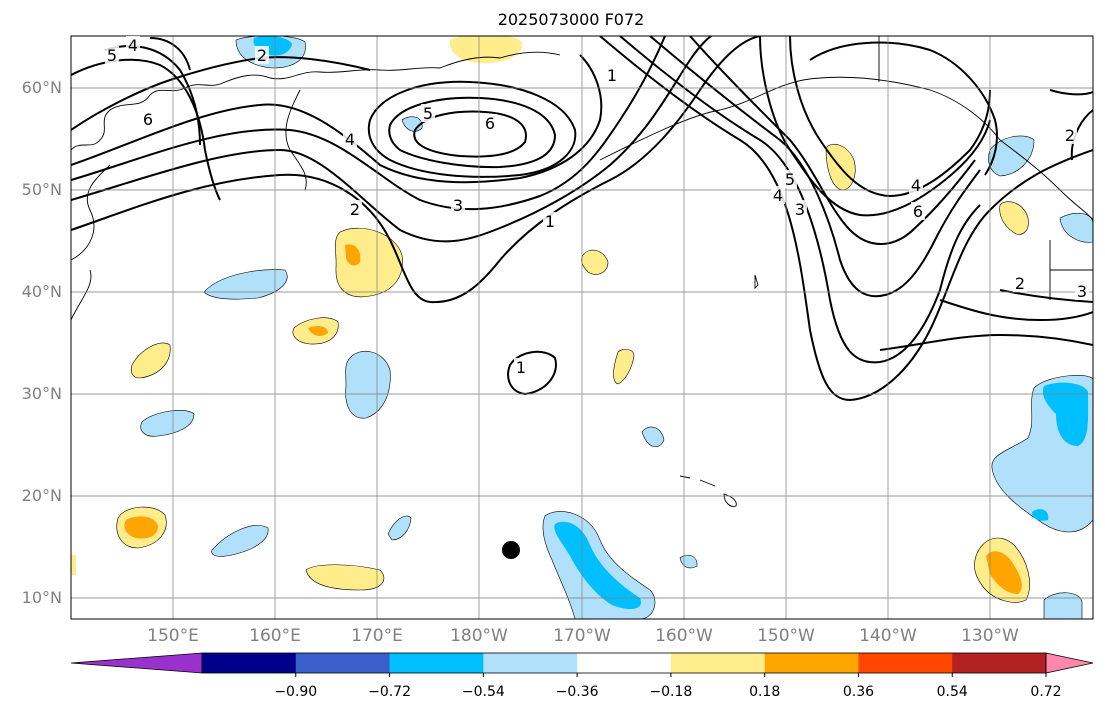 The image size is (1105, 712). What do you see at coordinates (136, 663) in the screenshot?
I see `colorbar-extend-low` at bounding box center [136, 663].